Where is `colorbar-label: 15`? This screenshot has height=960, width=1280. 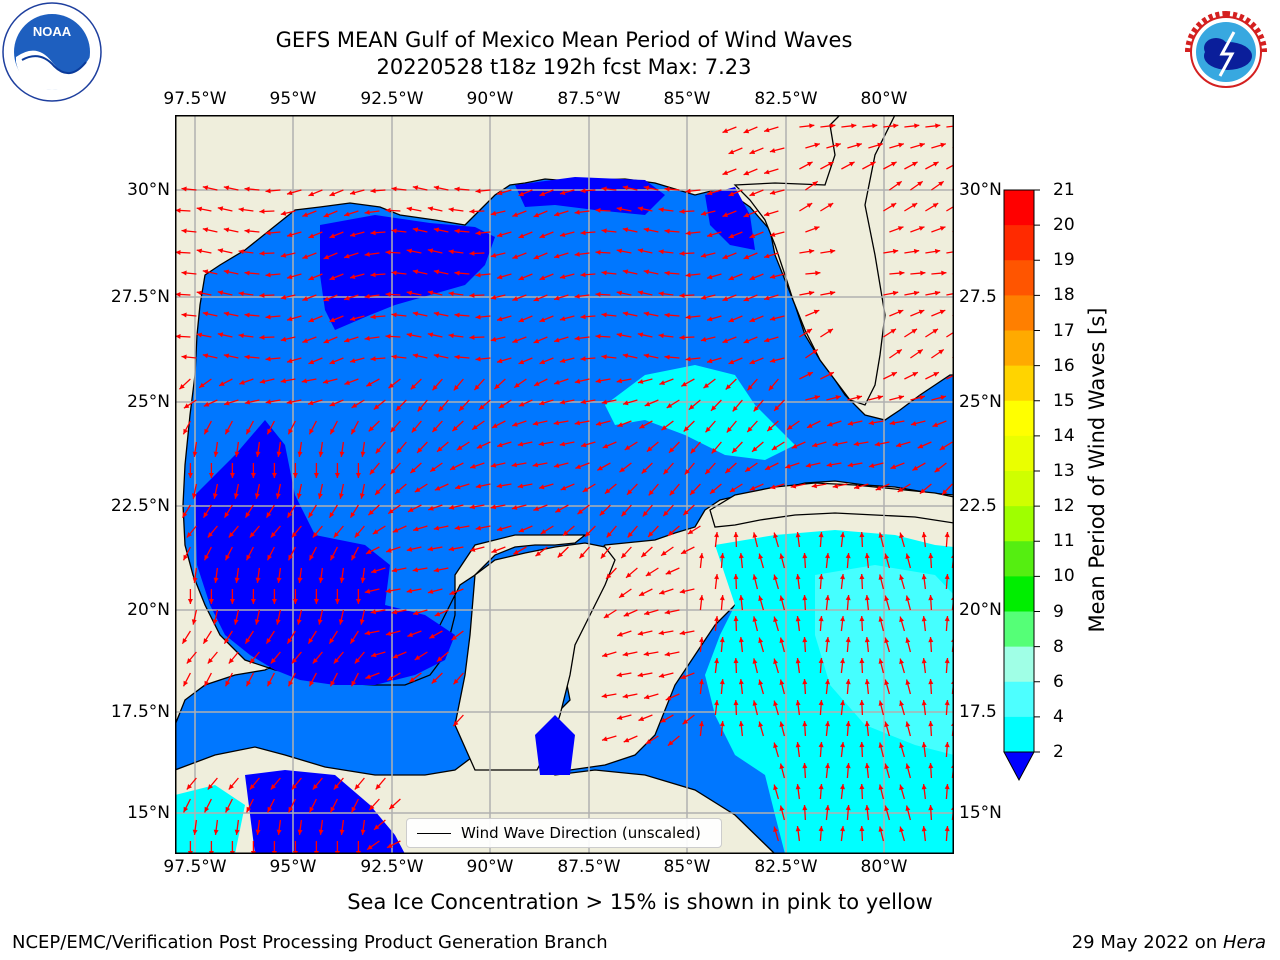
colorbar-label: 15 is located at coordinates (1064, 400).